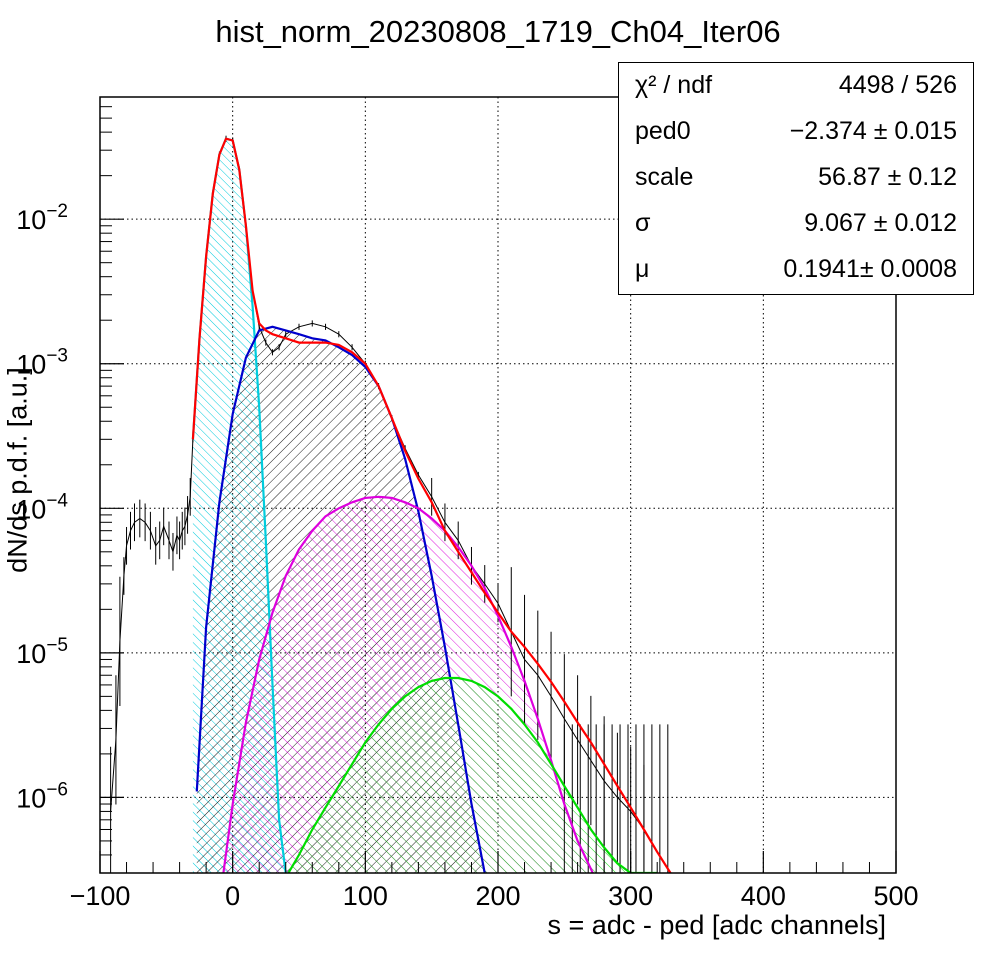 Image resolution: width=996 pixels, height=972 pixels. Describe the element at coordinates (897, 85) in the screenshot. I see `stat-value: 4498 / 526` at that location.